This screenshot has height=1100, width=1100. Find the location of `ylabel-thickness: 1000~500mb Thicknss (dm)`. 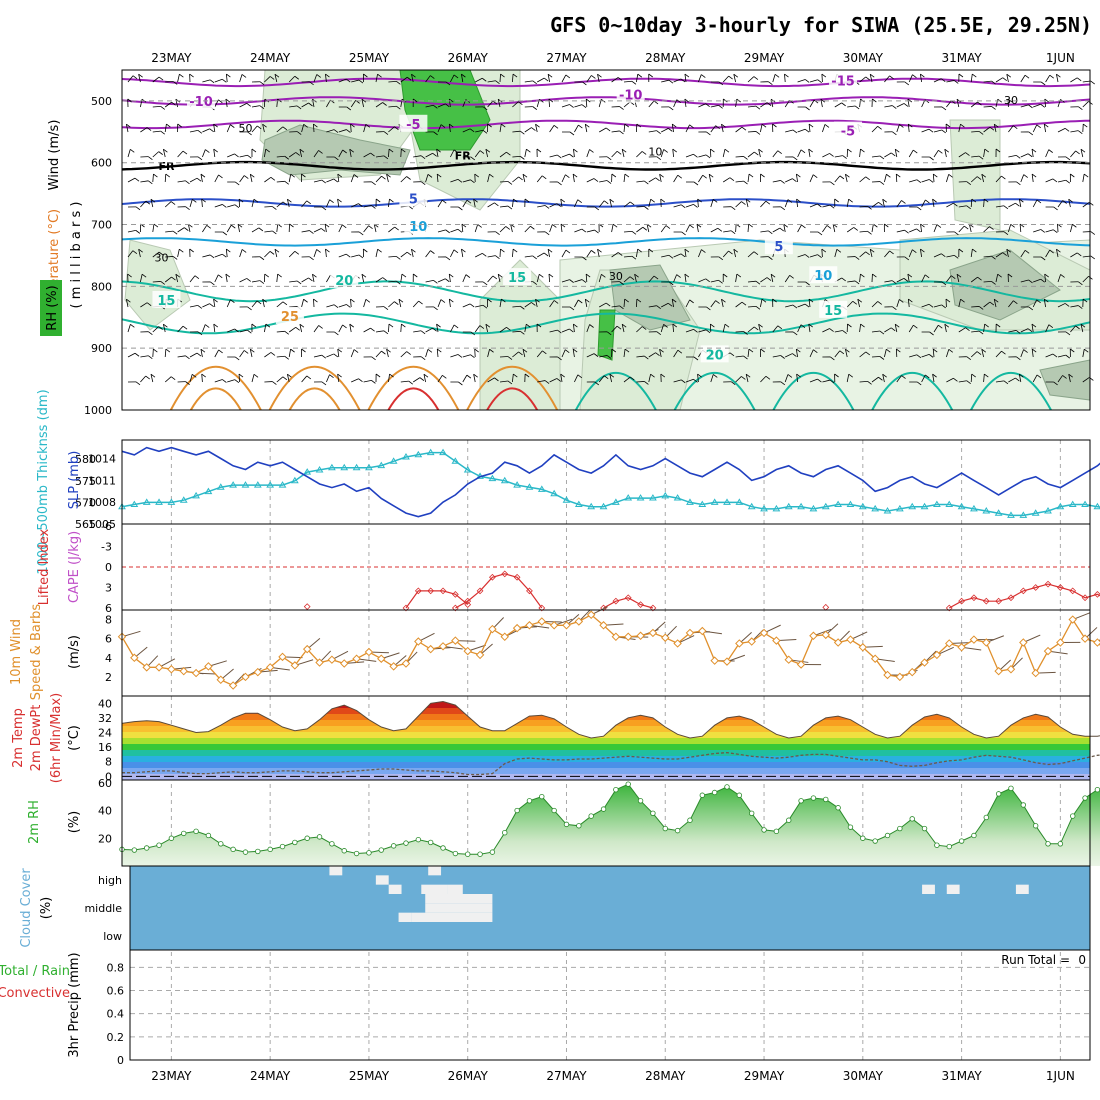

ylabel-thickness: 1000~500mb Thicknss (dm) is located at coordinates (43, 481).